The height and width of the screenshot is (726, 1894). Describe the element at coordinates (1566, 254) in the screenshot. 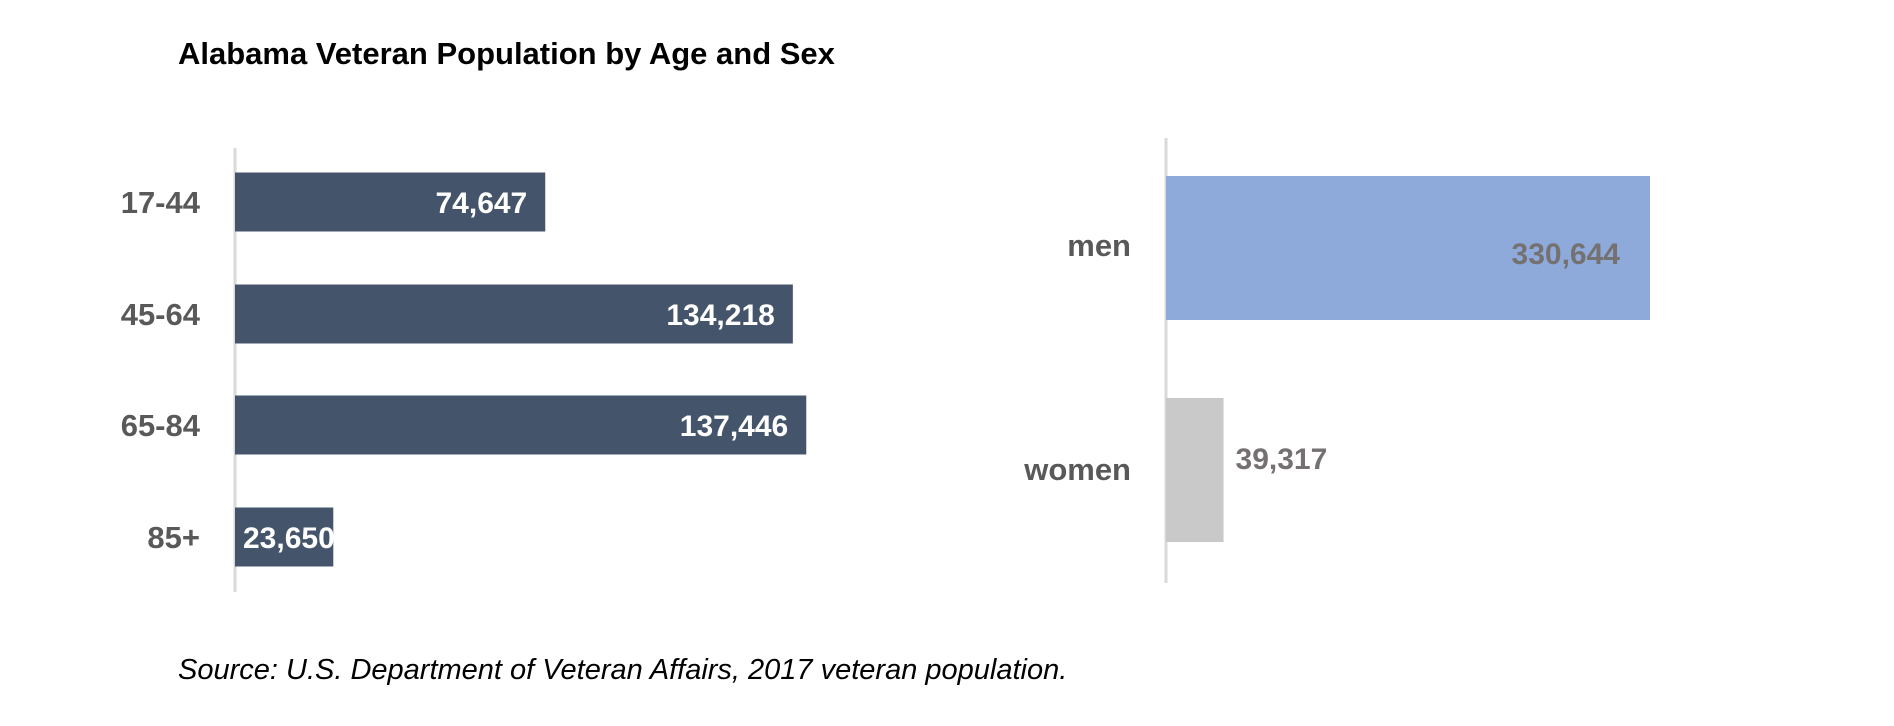

I see `sex-value-label: 330,644` at that location.